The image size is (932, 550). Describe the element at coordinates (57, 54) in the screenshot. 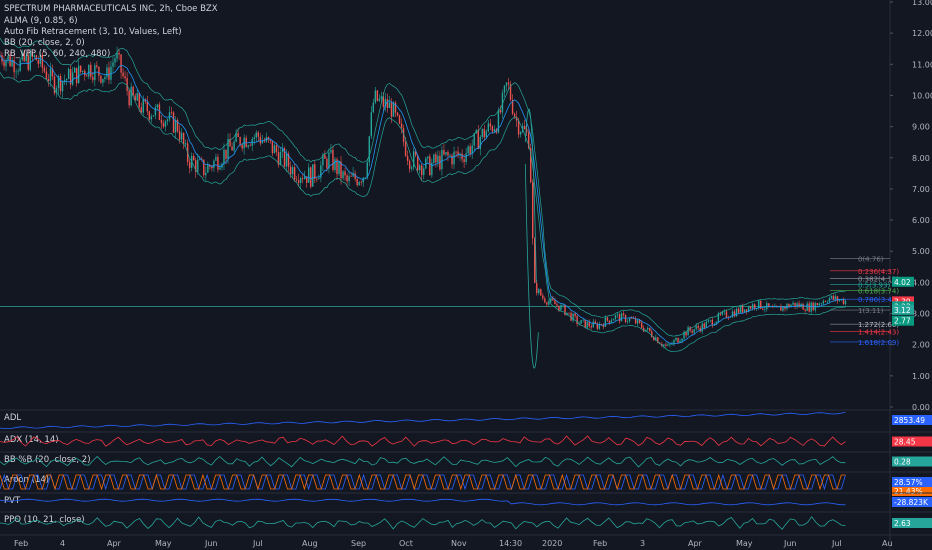

I see `indicator-label: RB_VPP (5, 60, 240, 480)` at that location.